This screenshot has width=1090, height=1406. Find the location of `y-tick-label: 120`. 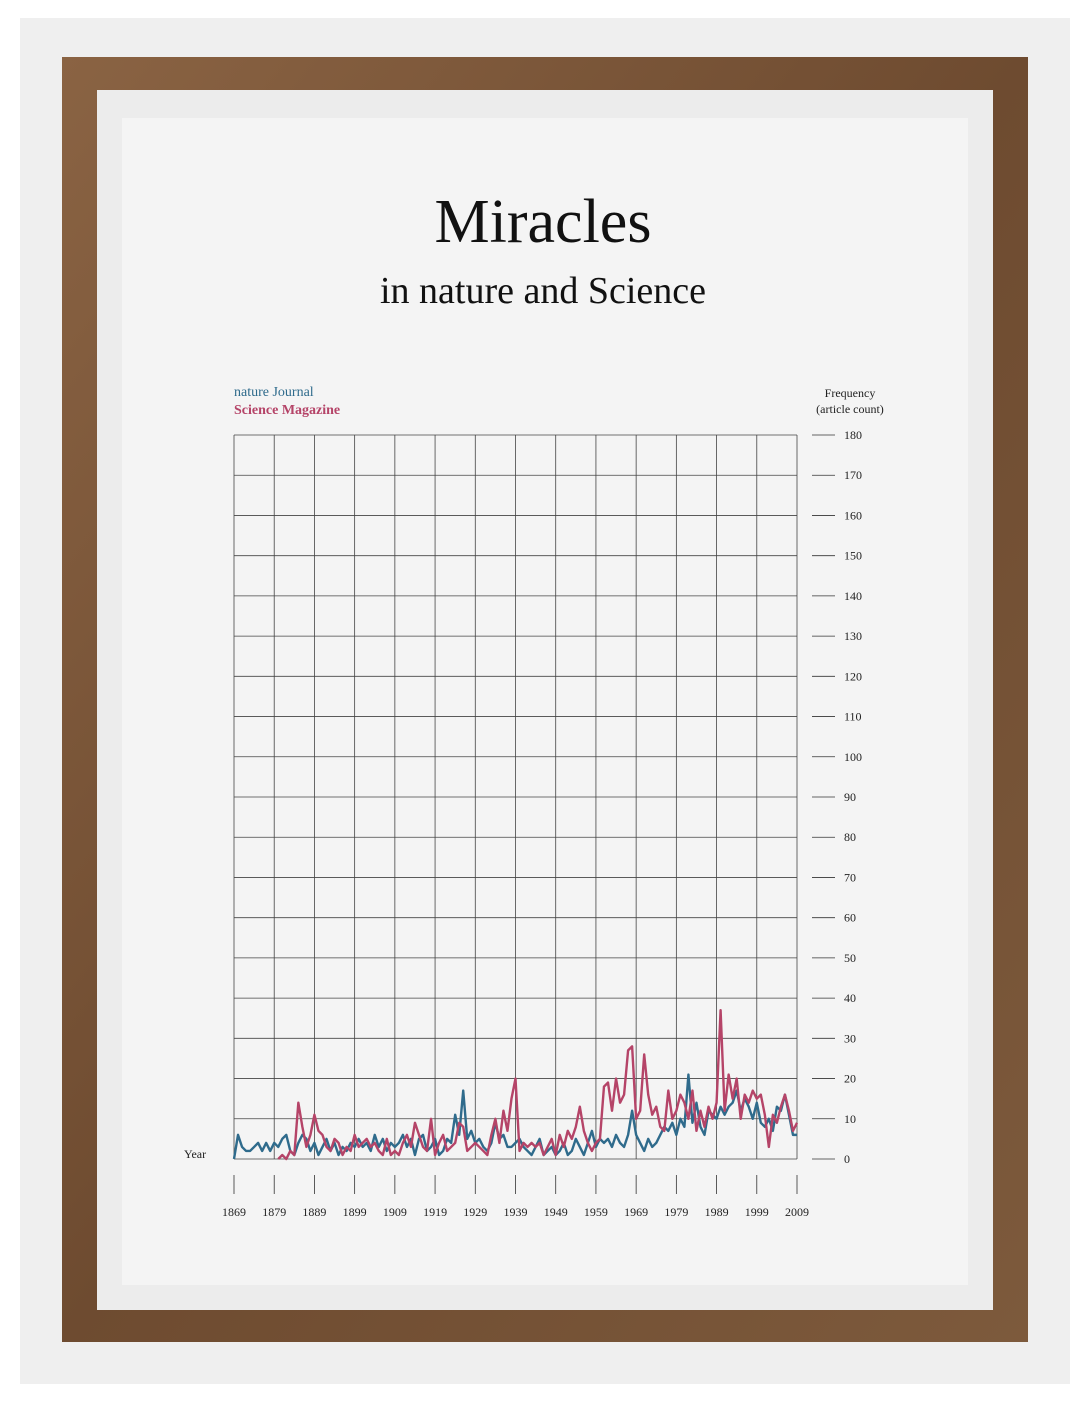

y-tick-label: 120 is located at coordinates (853, 676).